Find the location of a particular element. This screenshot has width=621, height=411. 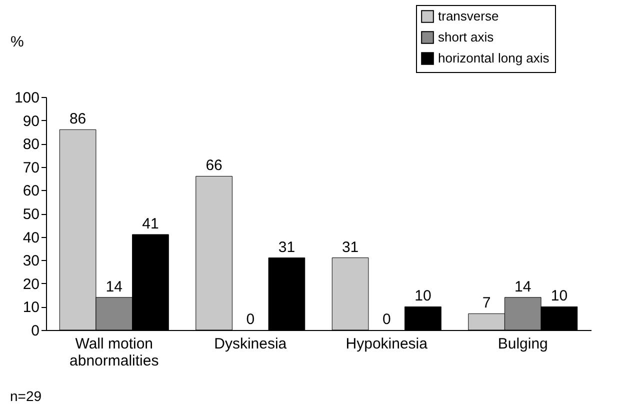

y-tick-label: 100 is located at coordinates (27, 98).